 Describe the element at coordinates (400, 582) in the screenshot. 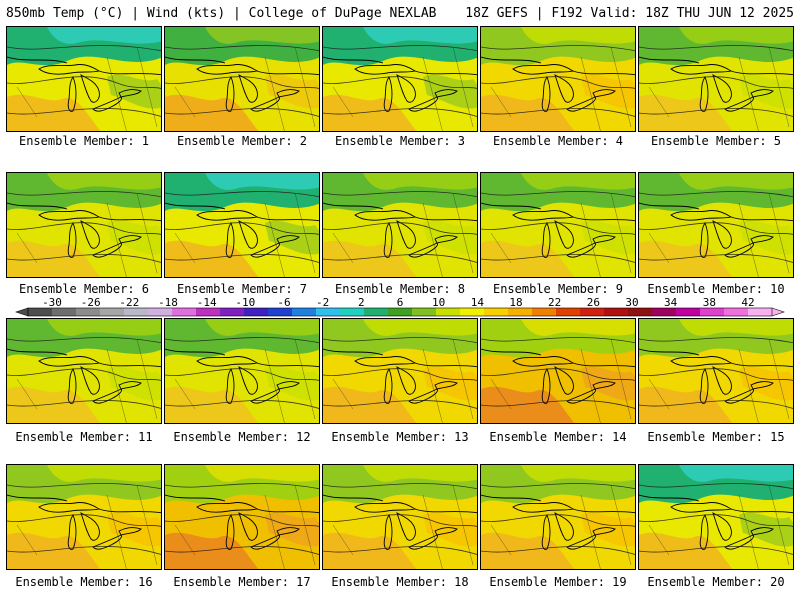

I see `ensemble-member-label: Ensemble Member: 18` at that location.